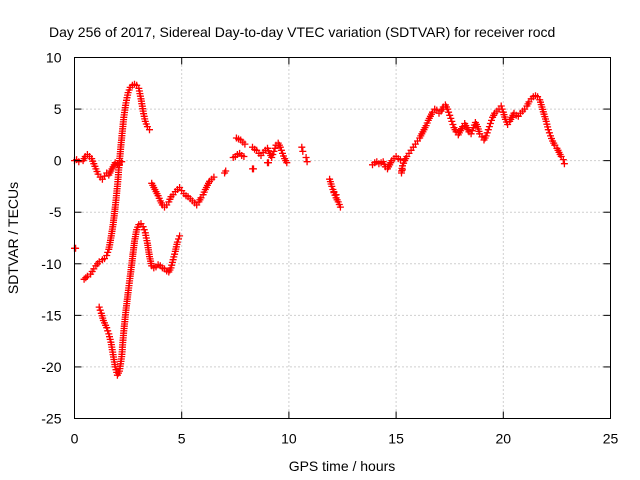  I want to click on y-tick-label: -20, so click(51, 367).